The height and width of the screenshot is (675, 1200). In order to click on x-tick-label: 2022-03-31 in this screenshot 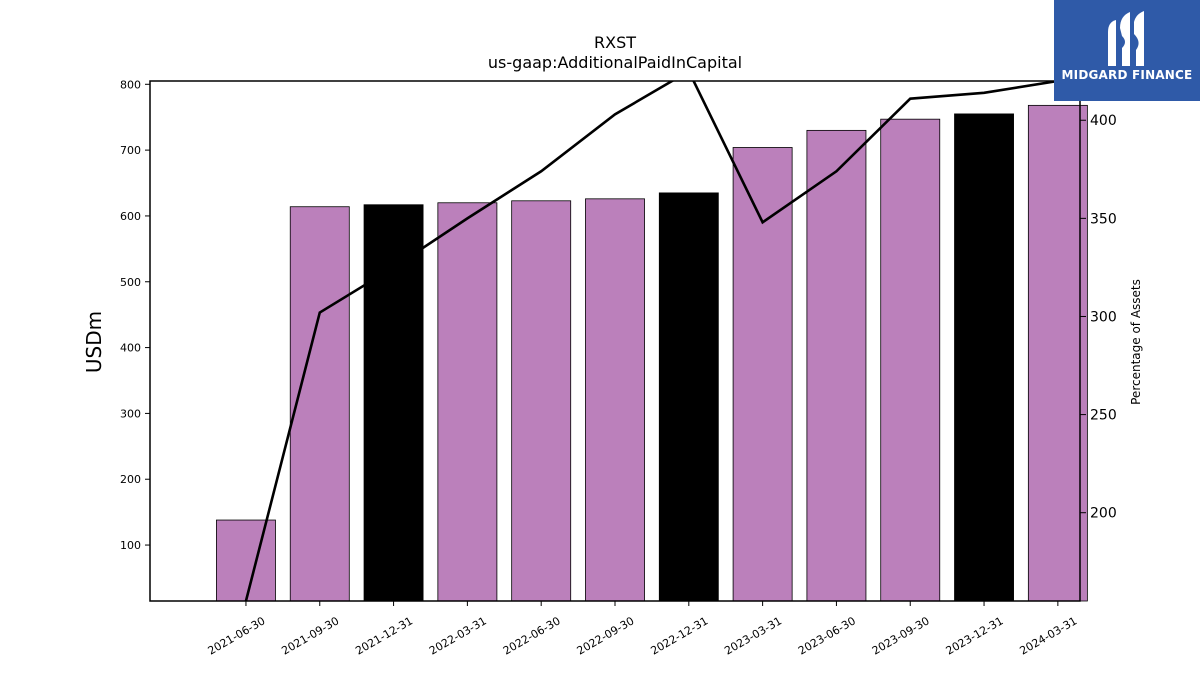, I will do `click(458, 635)`.